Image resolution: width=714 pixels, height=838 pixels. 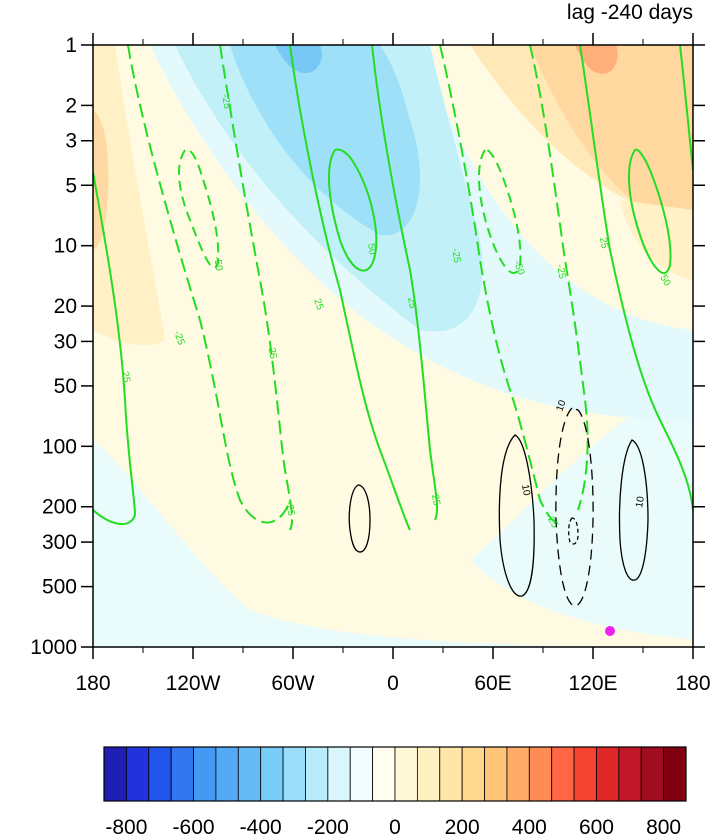 What do you see at coordinates (325, 140) in the screenshot?
I see `shade-blue-core` at bounding box center [325, 140].